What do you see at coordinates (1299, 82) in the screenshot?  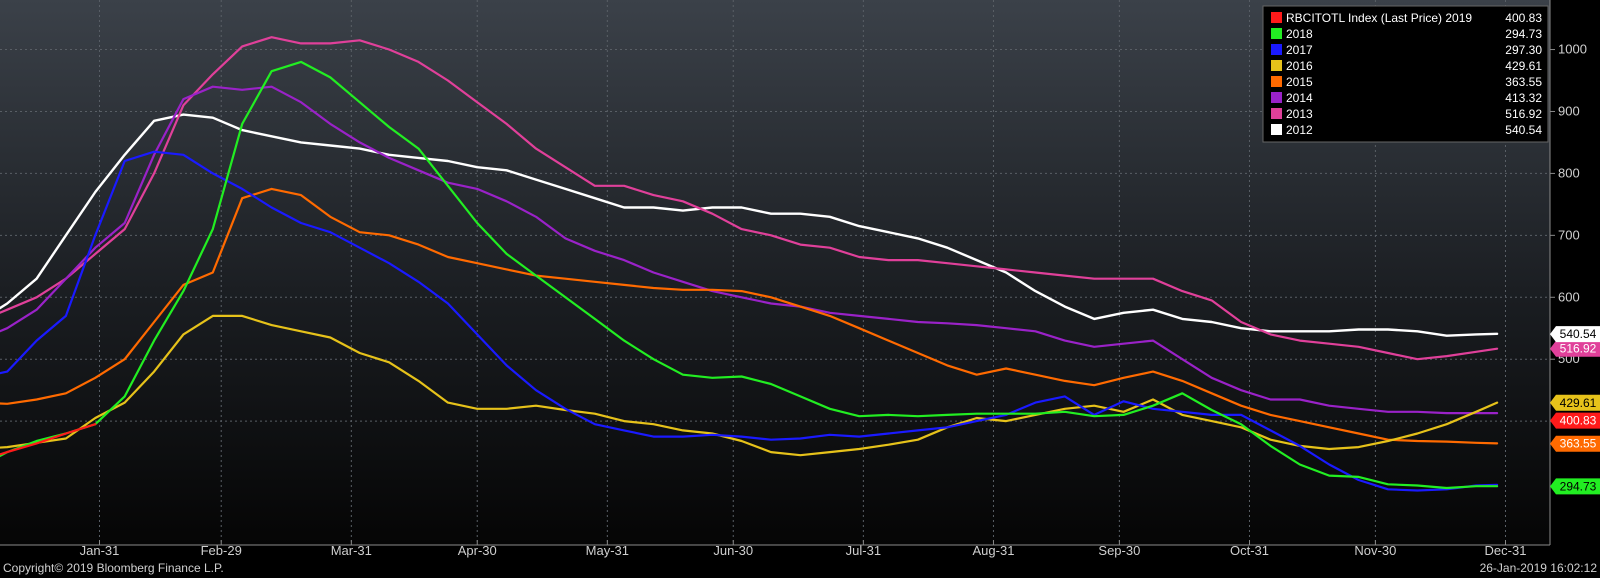 I see `legend-label: 2015` at bounding box center [1299, 82].